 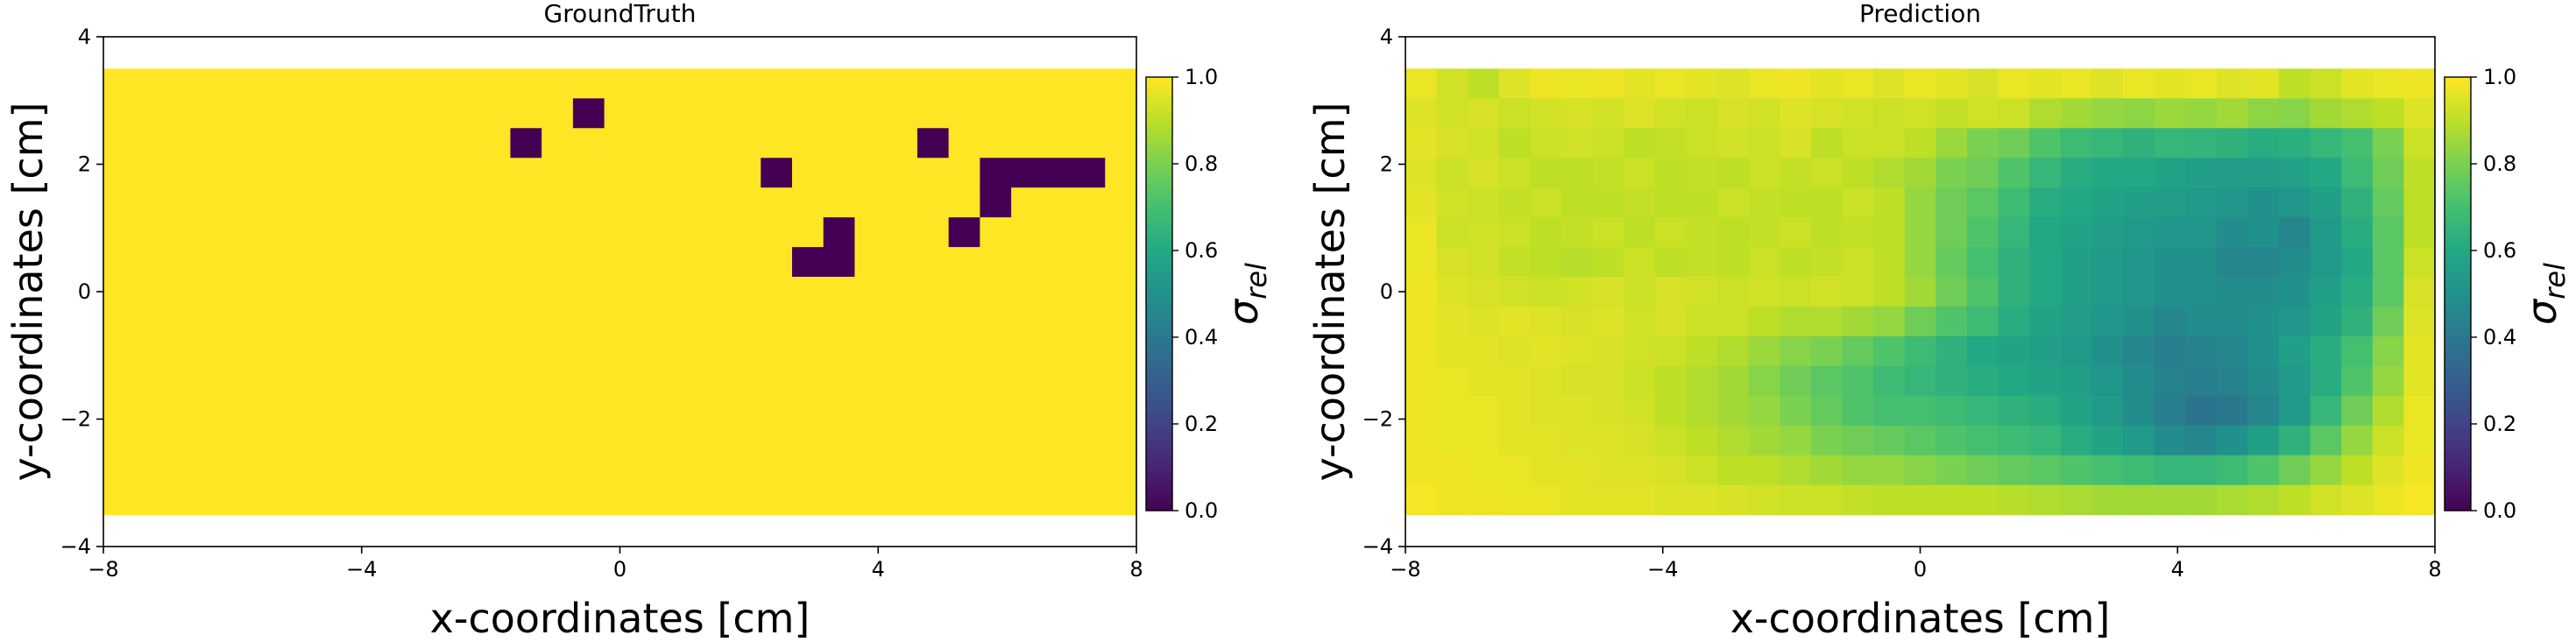 I want to click on colorbar-label: σrel, so click(x=1246, y=294).